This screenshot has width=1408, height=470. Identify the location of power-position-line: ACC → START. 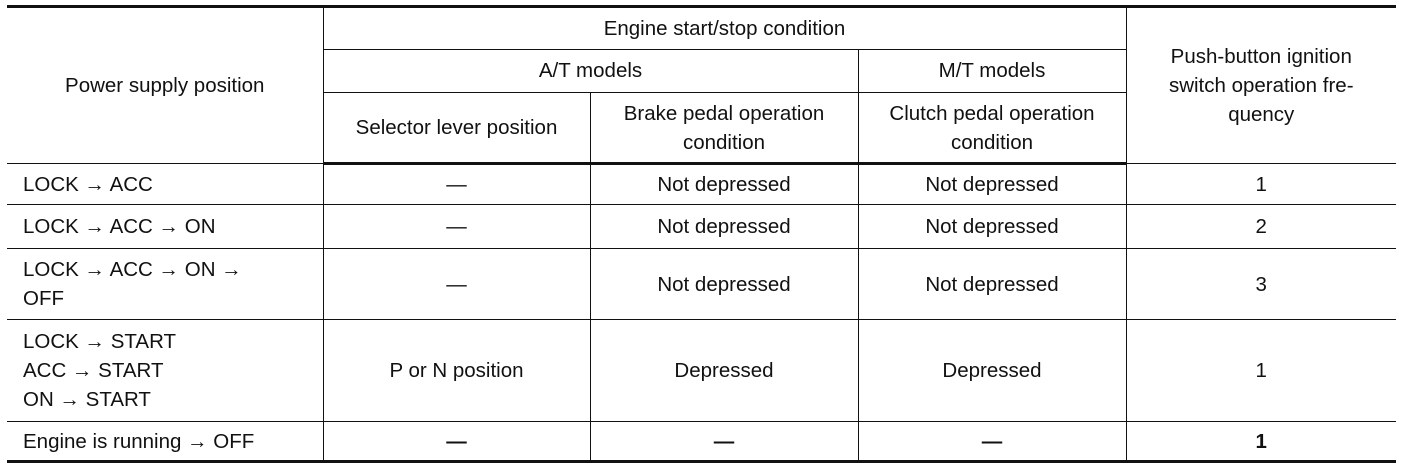
(93, 370).